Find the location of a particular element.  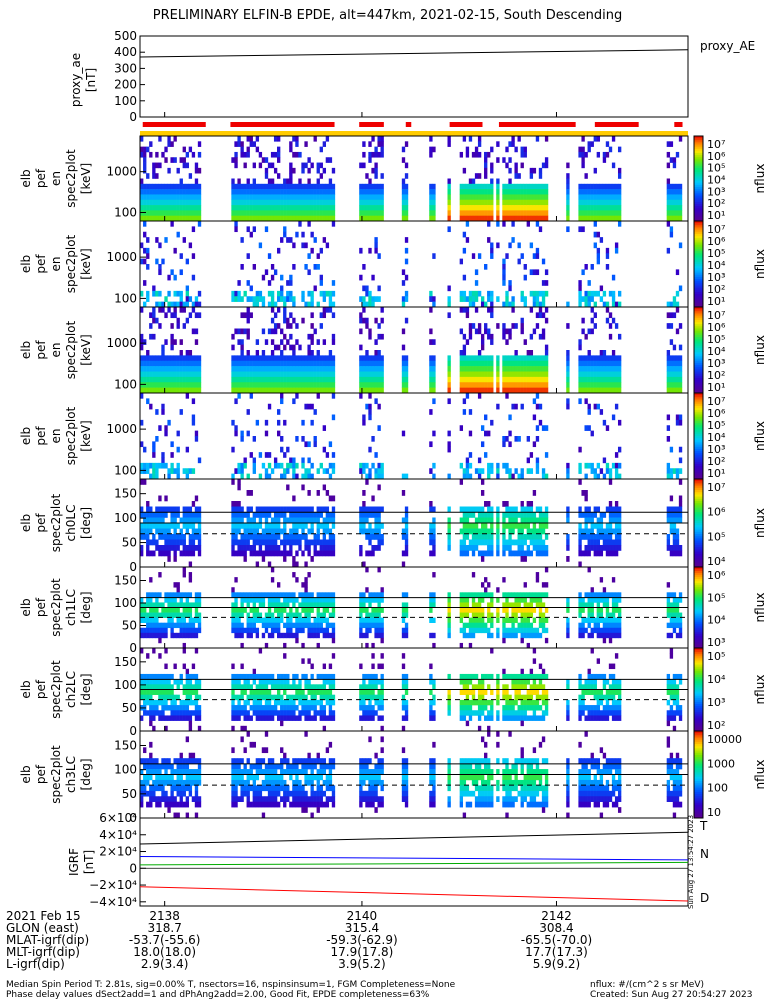

colorbar-label: nflux is located at coordinates (760, 436).